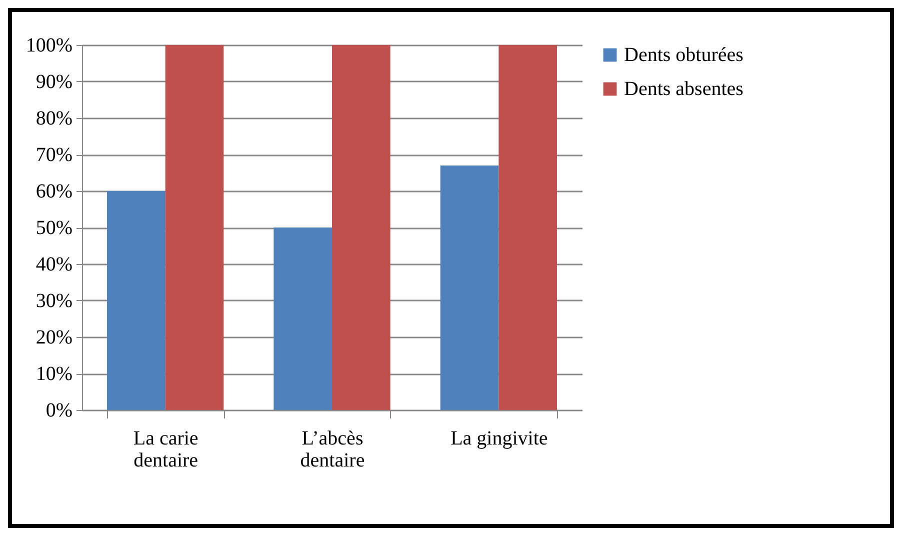 The height and width of the screenshot is (536, 908). Describe the element at coordinates (332, 450) in the screenshot. I see `x-tick-label: L’abcès dentaire` at that location.